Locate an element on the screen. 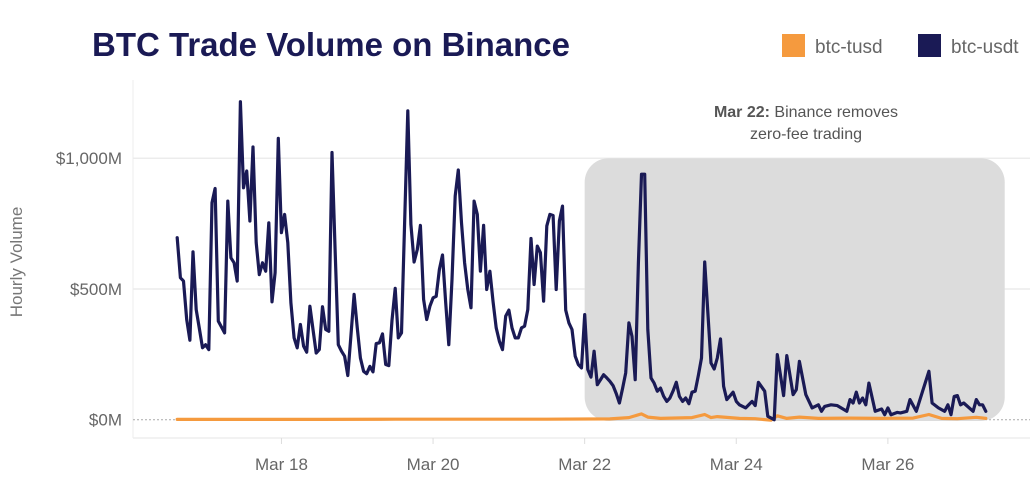 The height and width of the screenshot is (482, 1030). y-axis-label: Hourly Volume is located at coordinates (16, 262).